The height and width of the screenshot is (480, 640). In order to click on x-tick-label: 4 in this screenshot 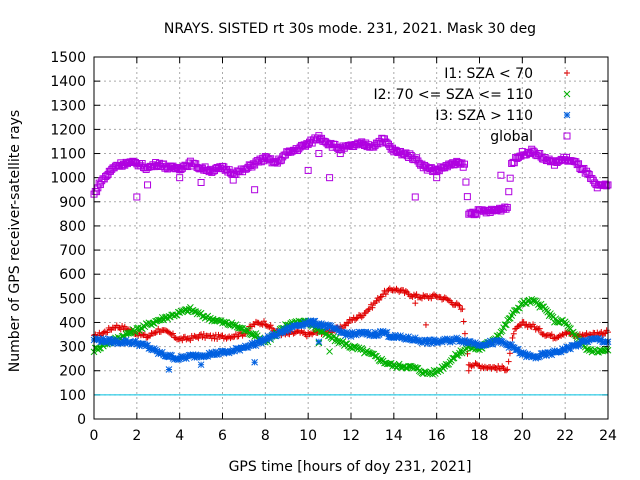, I will do `click(179, 436)`.